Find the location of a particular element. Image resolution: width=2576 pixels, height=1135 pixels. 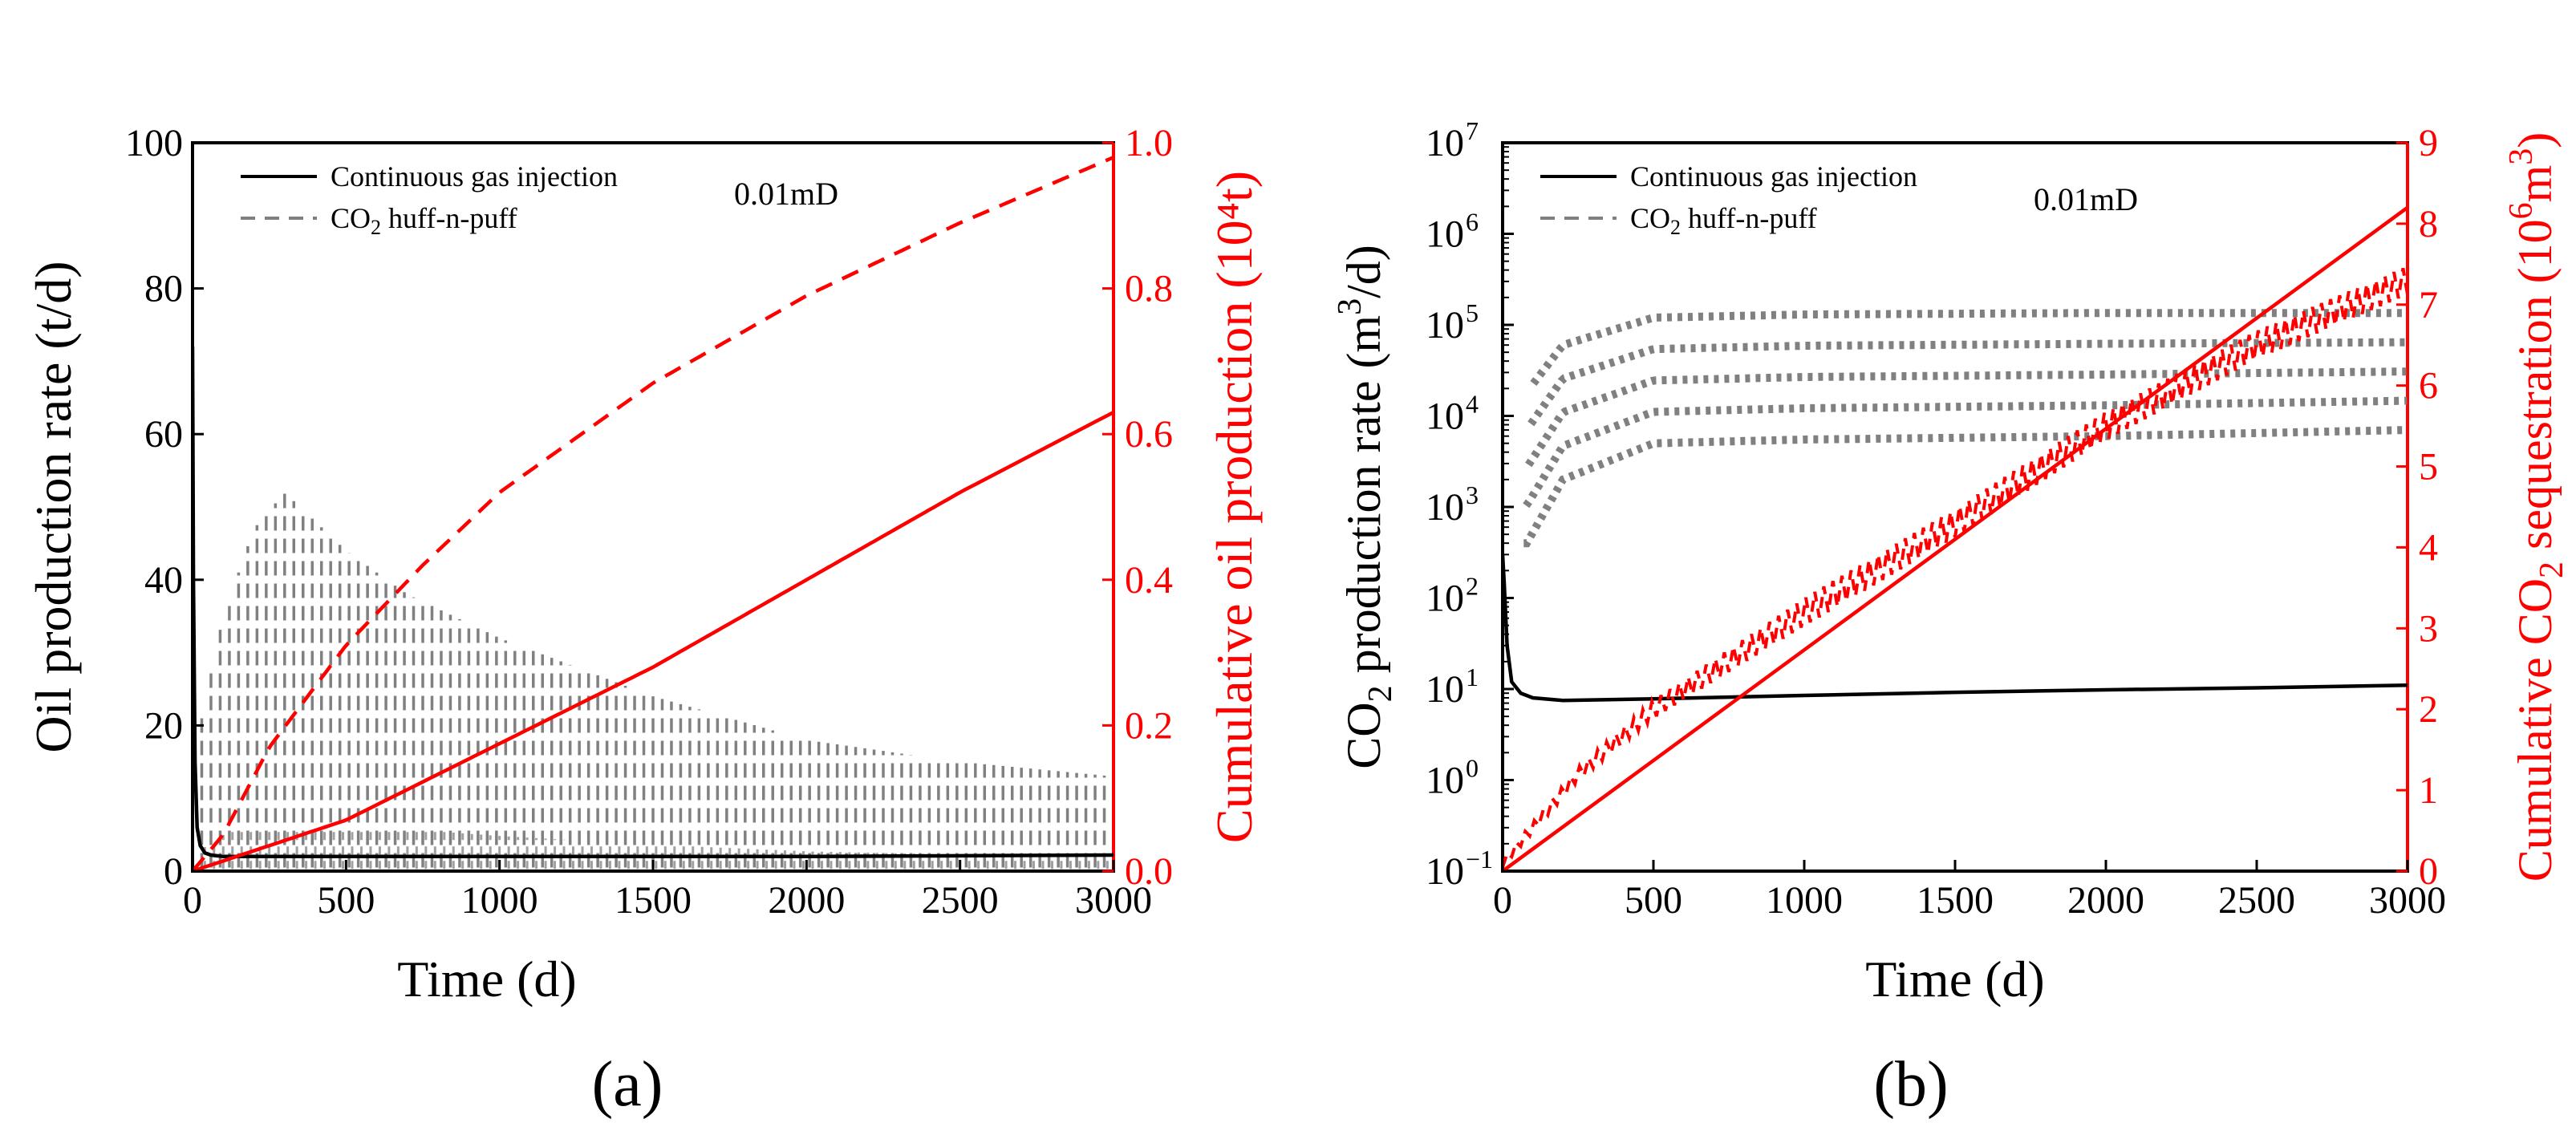

y-left-tick-label: 60 is located at coordinates (163, 434).